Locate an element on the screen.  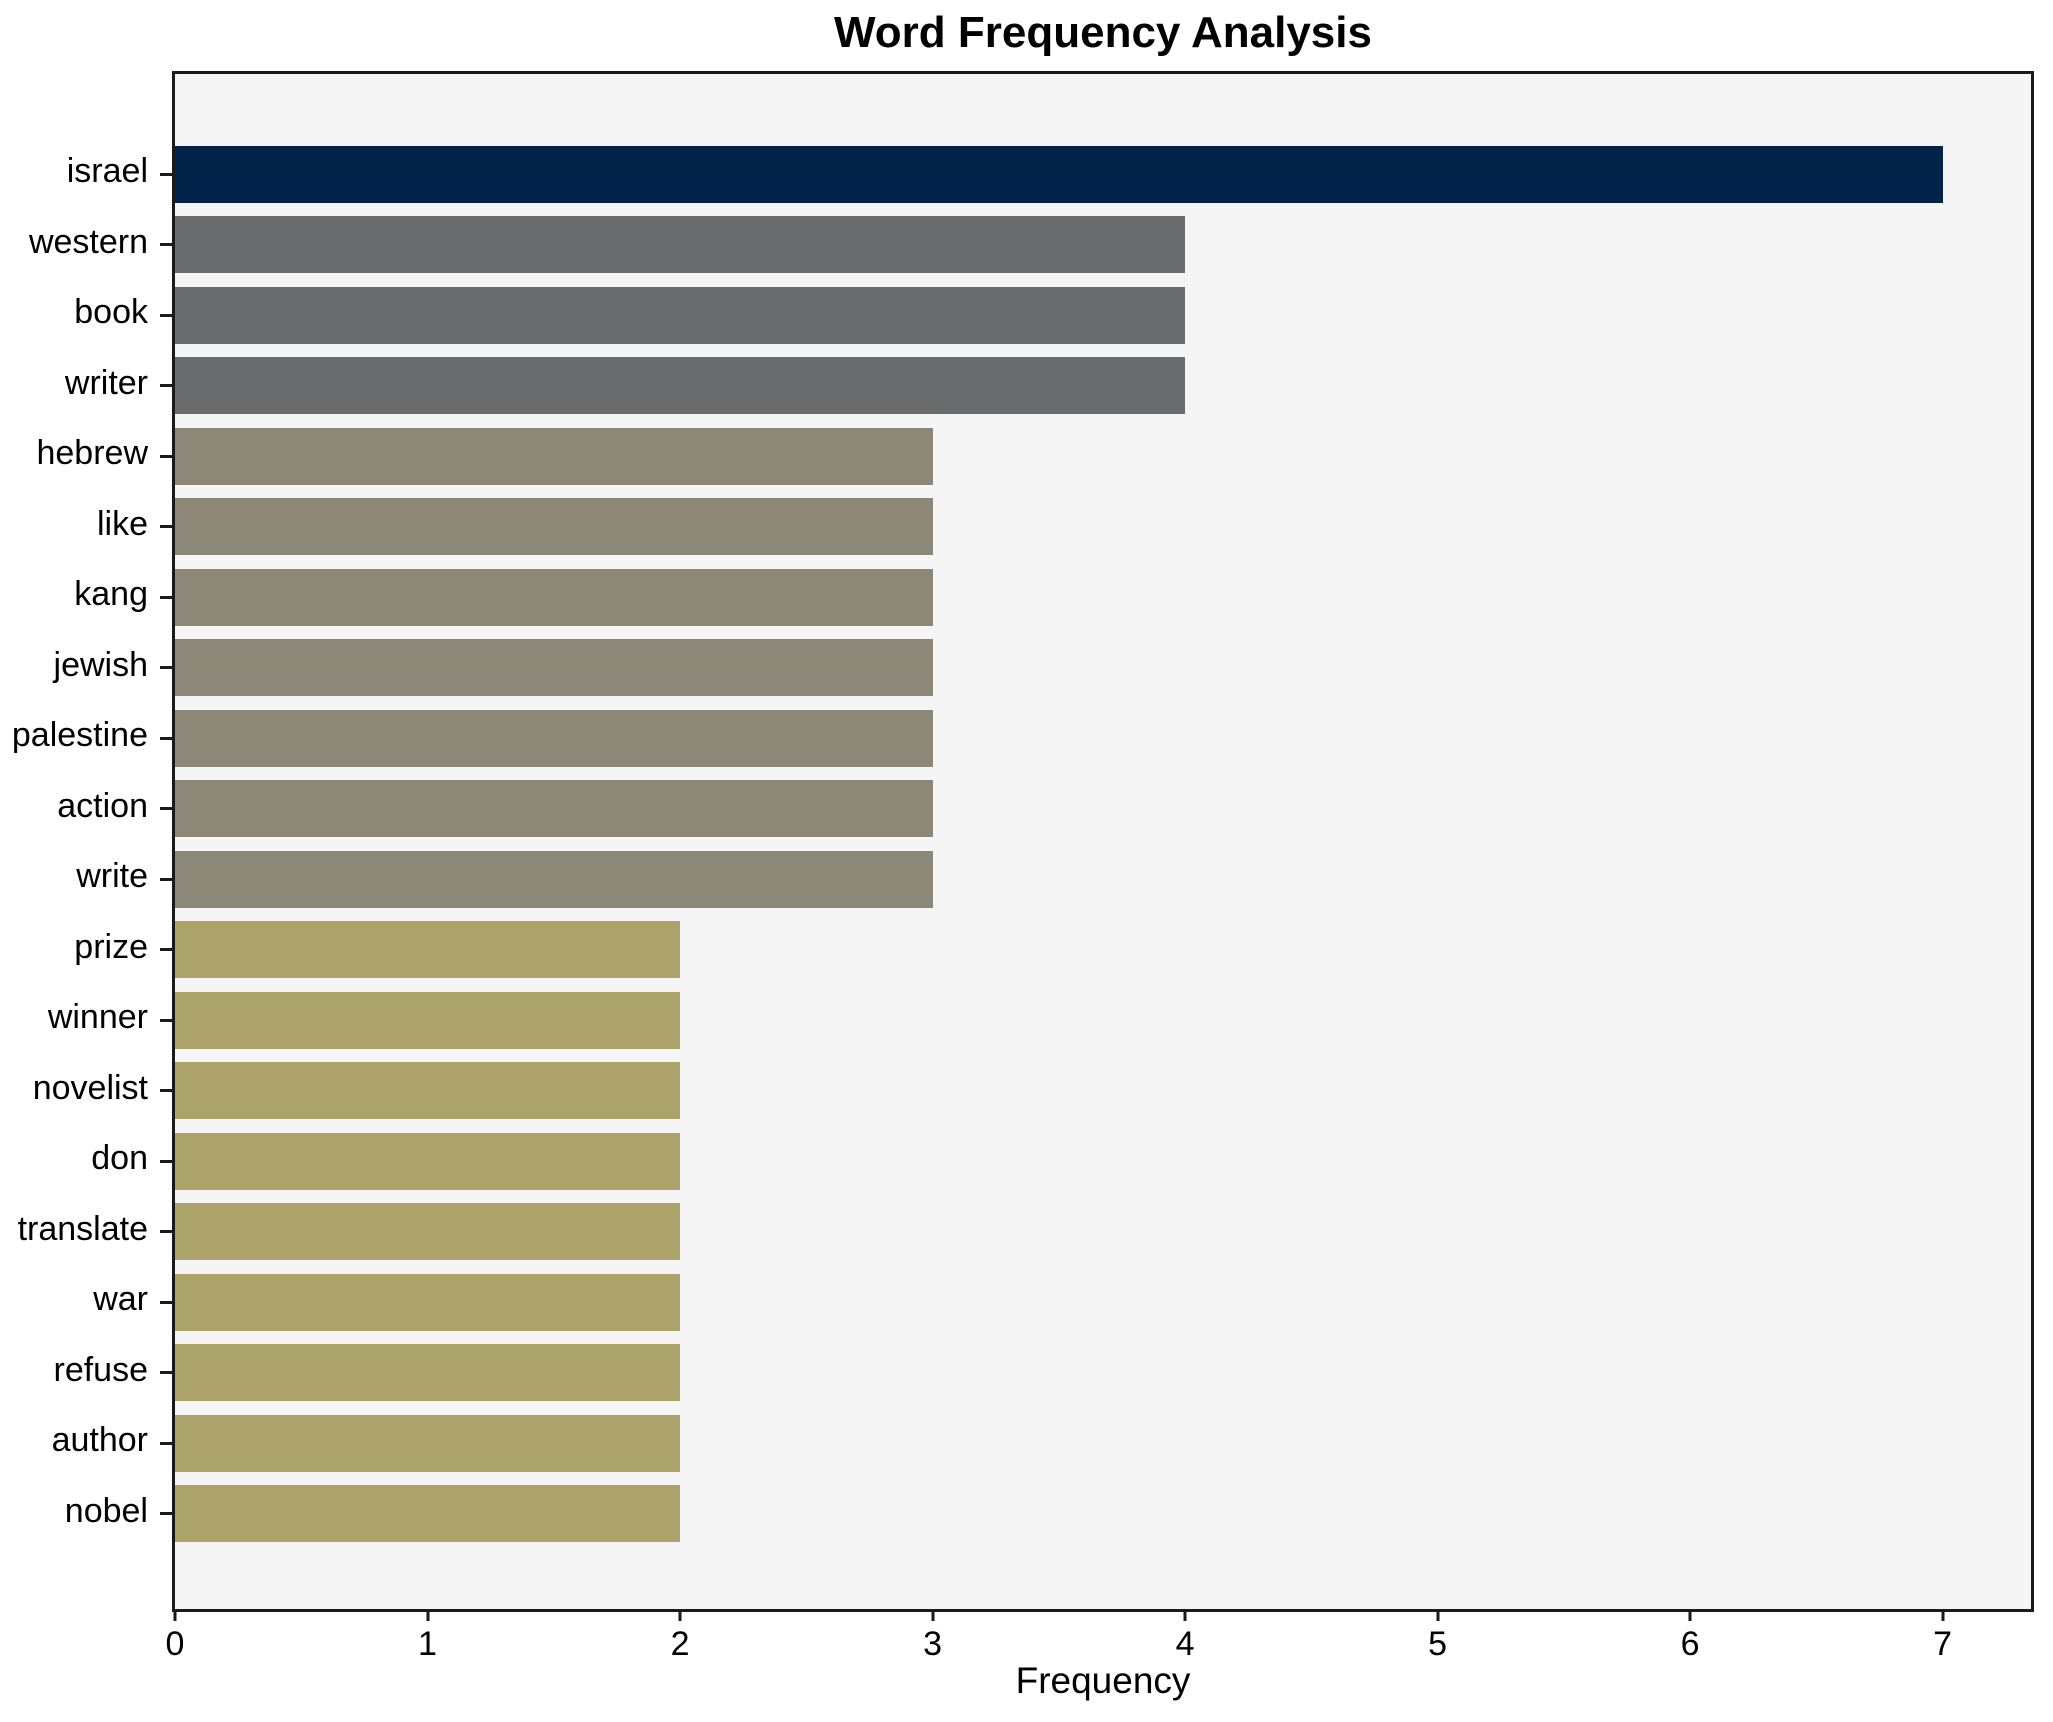
bar-write is located at coordinates (554, 879).